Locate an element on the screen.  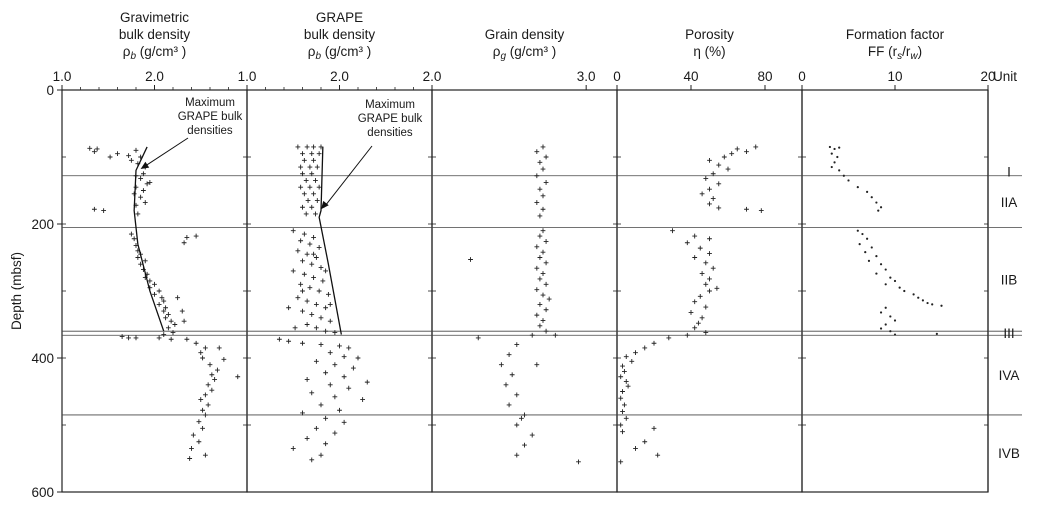
panel-title-grain: Grain density ρg (g/cm³ ) is located at coordinates (525, 44).